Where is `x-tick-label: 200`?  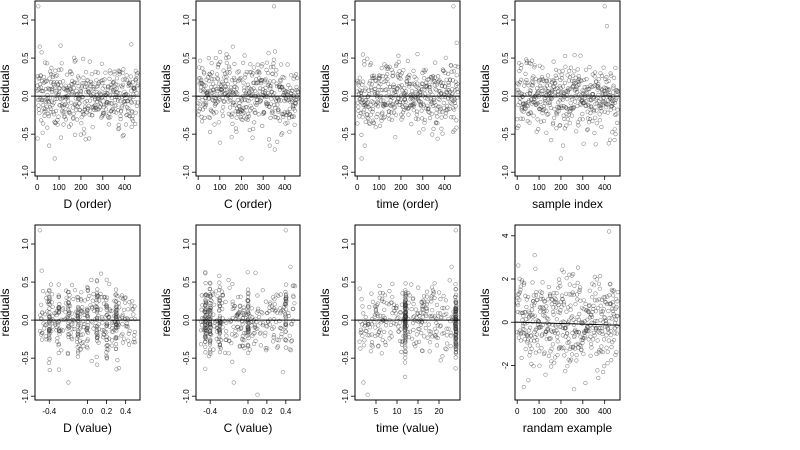
x-tick-label: 200 is located at coordinates (561, 187).